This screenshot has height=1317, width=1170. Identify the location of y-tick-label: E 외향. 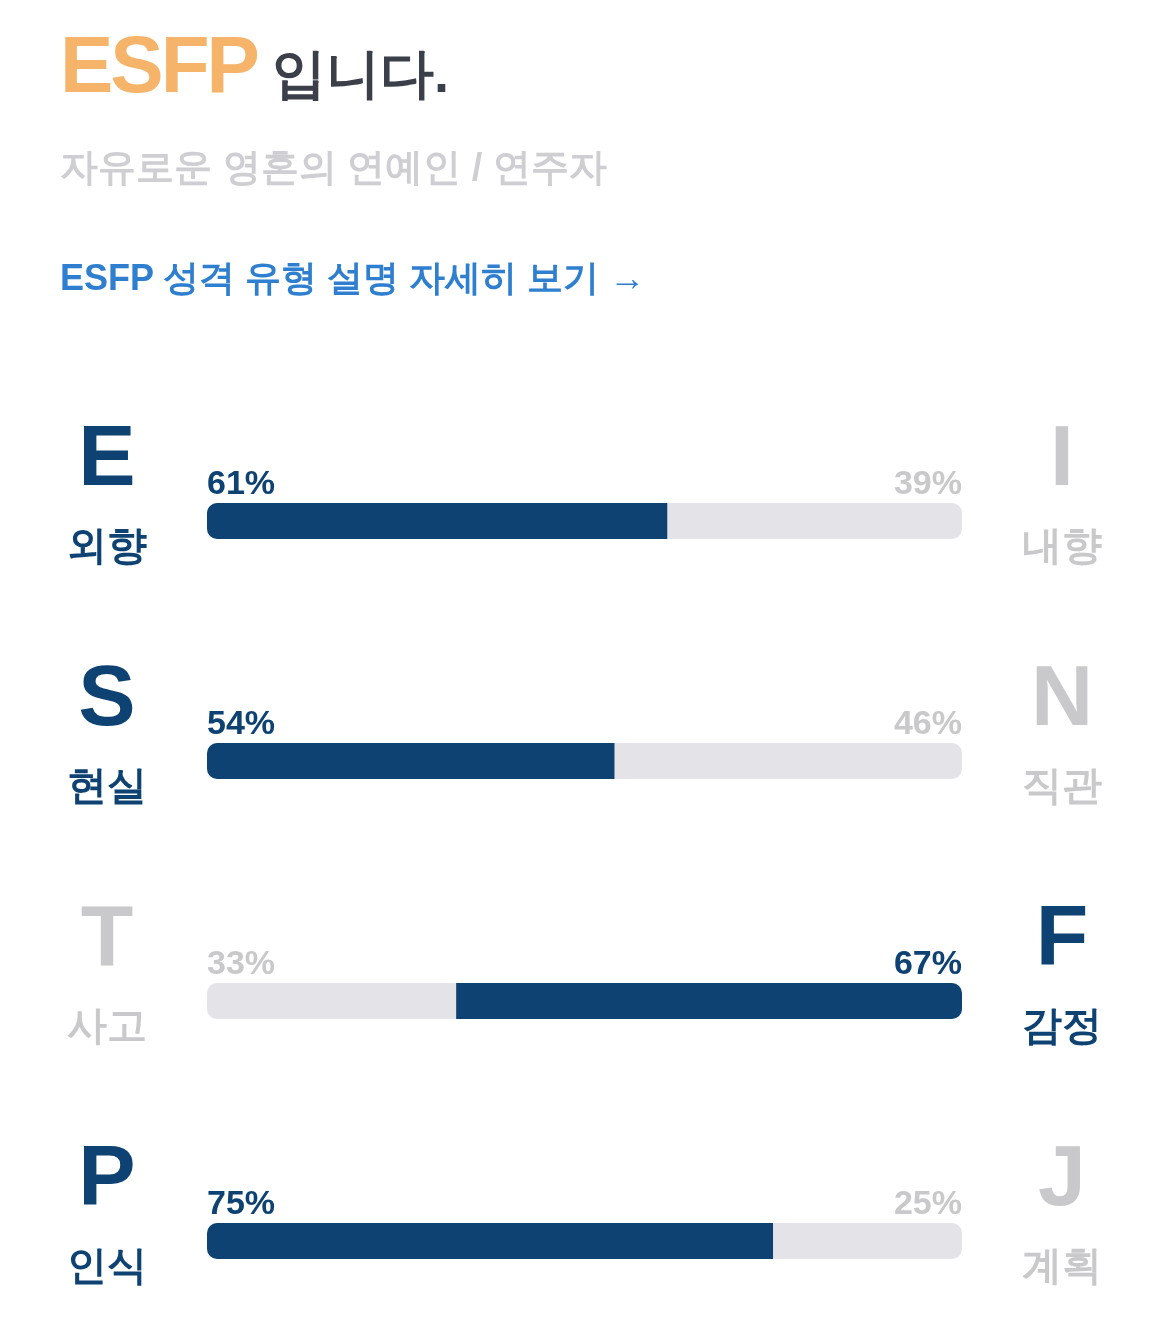
(107, 487).